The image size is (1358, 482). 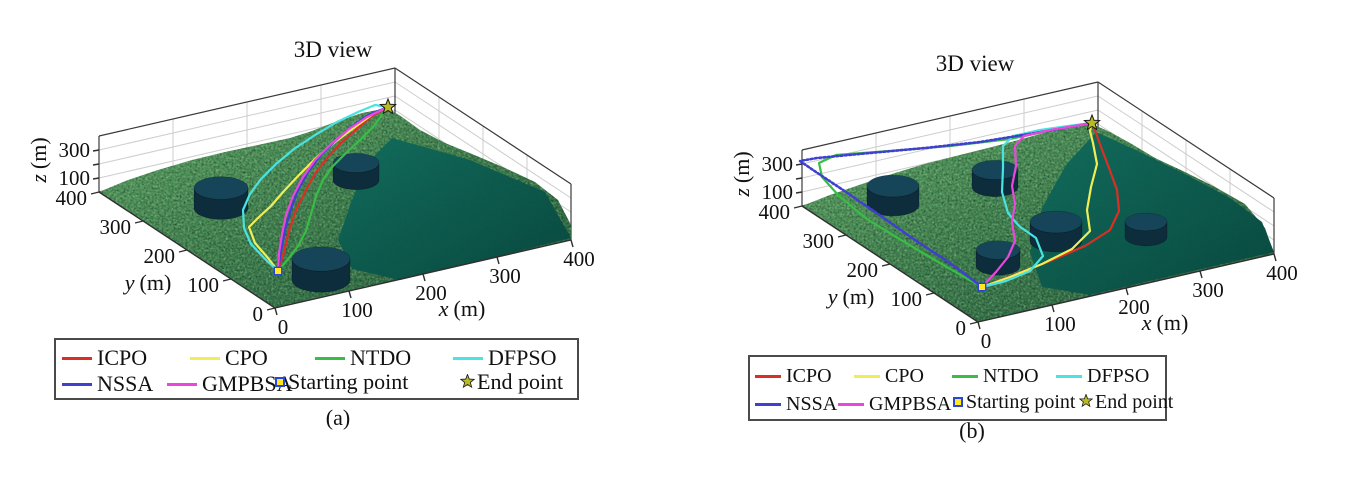 I want to click on plot-title: 3D view, so click(x=975, y=63).